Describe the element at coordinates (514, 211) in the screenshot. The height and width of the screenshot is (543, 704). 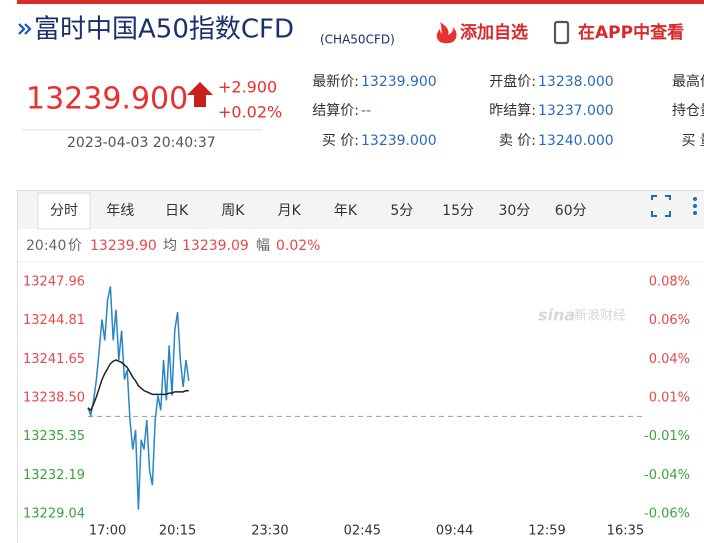
I see `tab: 30分` at that location.